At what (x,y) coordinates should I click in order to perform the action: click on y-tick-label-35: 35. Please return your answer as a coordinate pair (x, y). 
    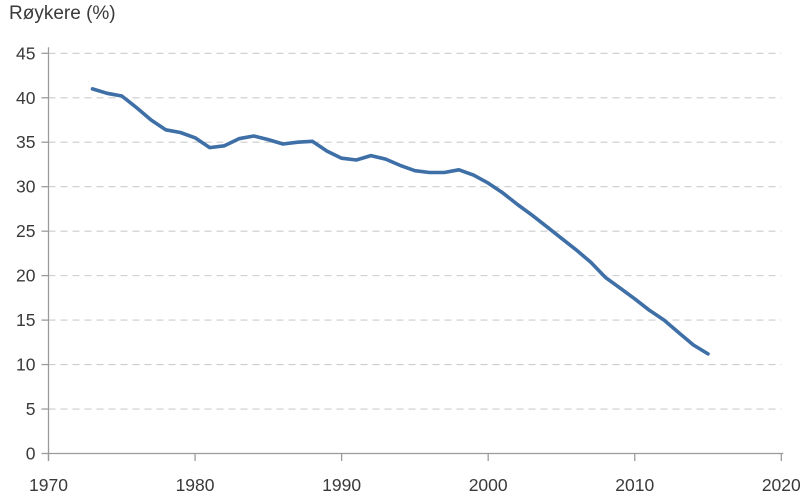
    Looking at the image, I should click on (25, 142).